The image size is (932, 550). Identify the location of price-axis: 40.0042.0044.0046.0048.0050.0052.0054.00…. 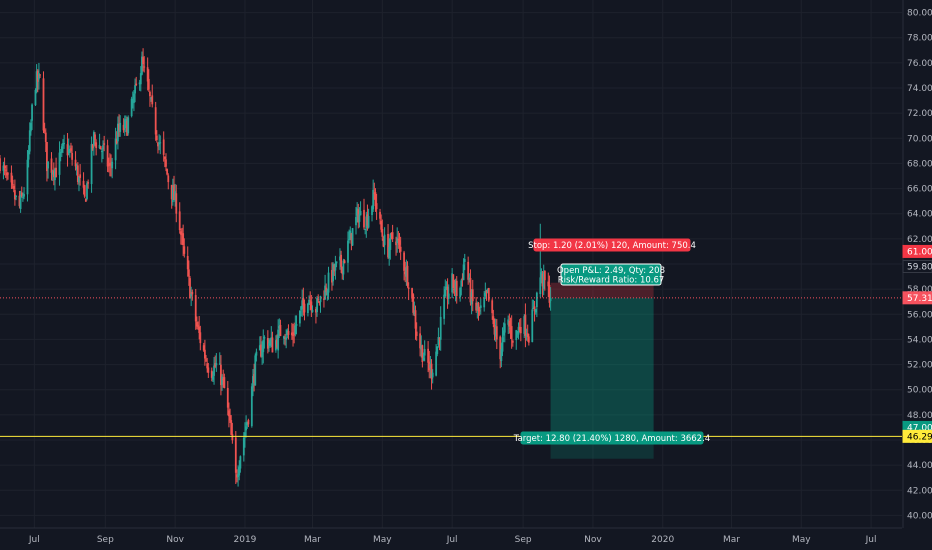
(917, 264).